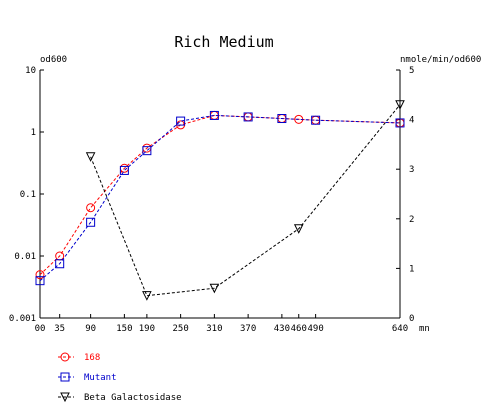 Image resolution: width=490 pixels, height=405 pixels. Describe the element at coordinates (180, 329) in the screenshot. I see `x-tick-label: 250` at that location.